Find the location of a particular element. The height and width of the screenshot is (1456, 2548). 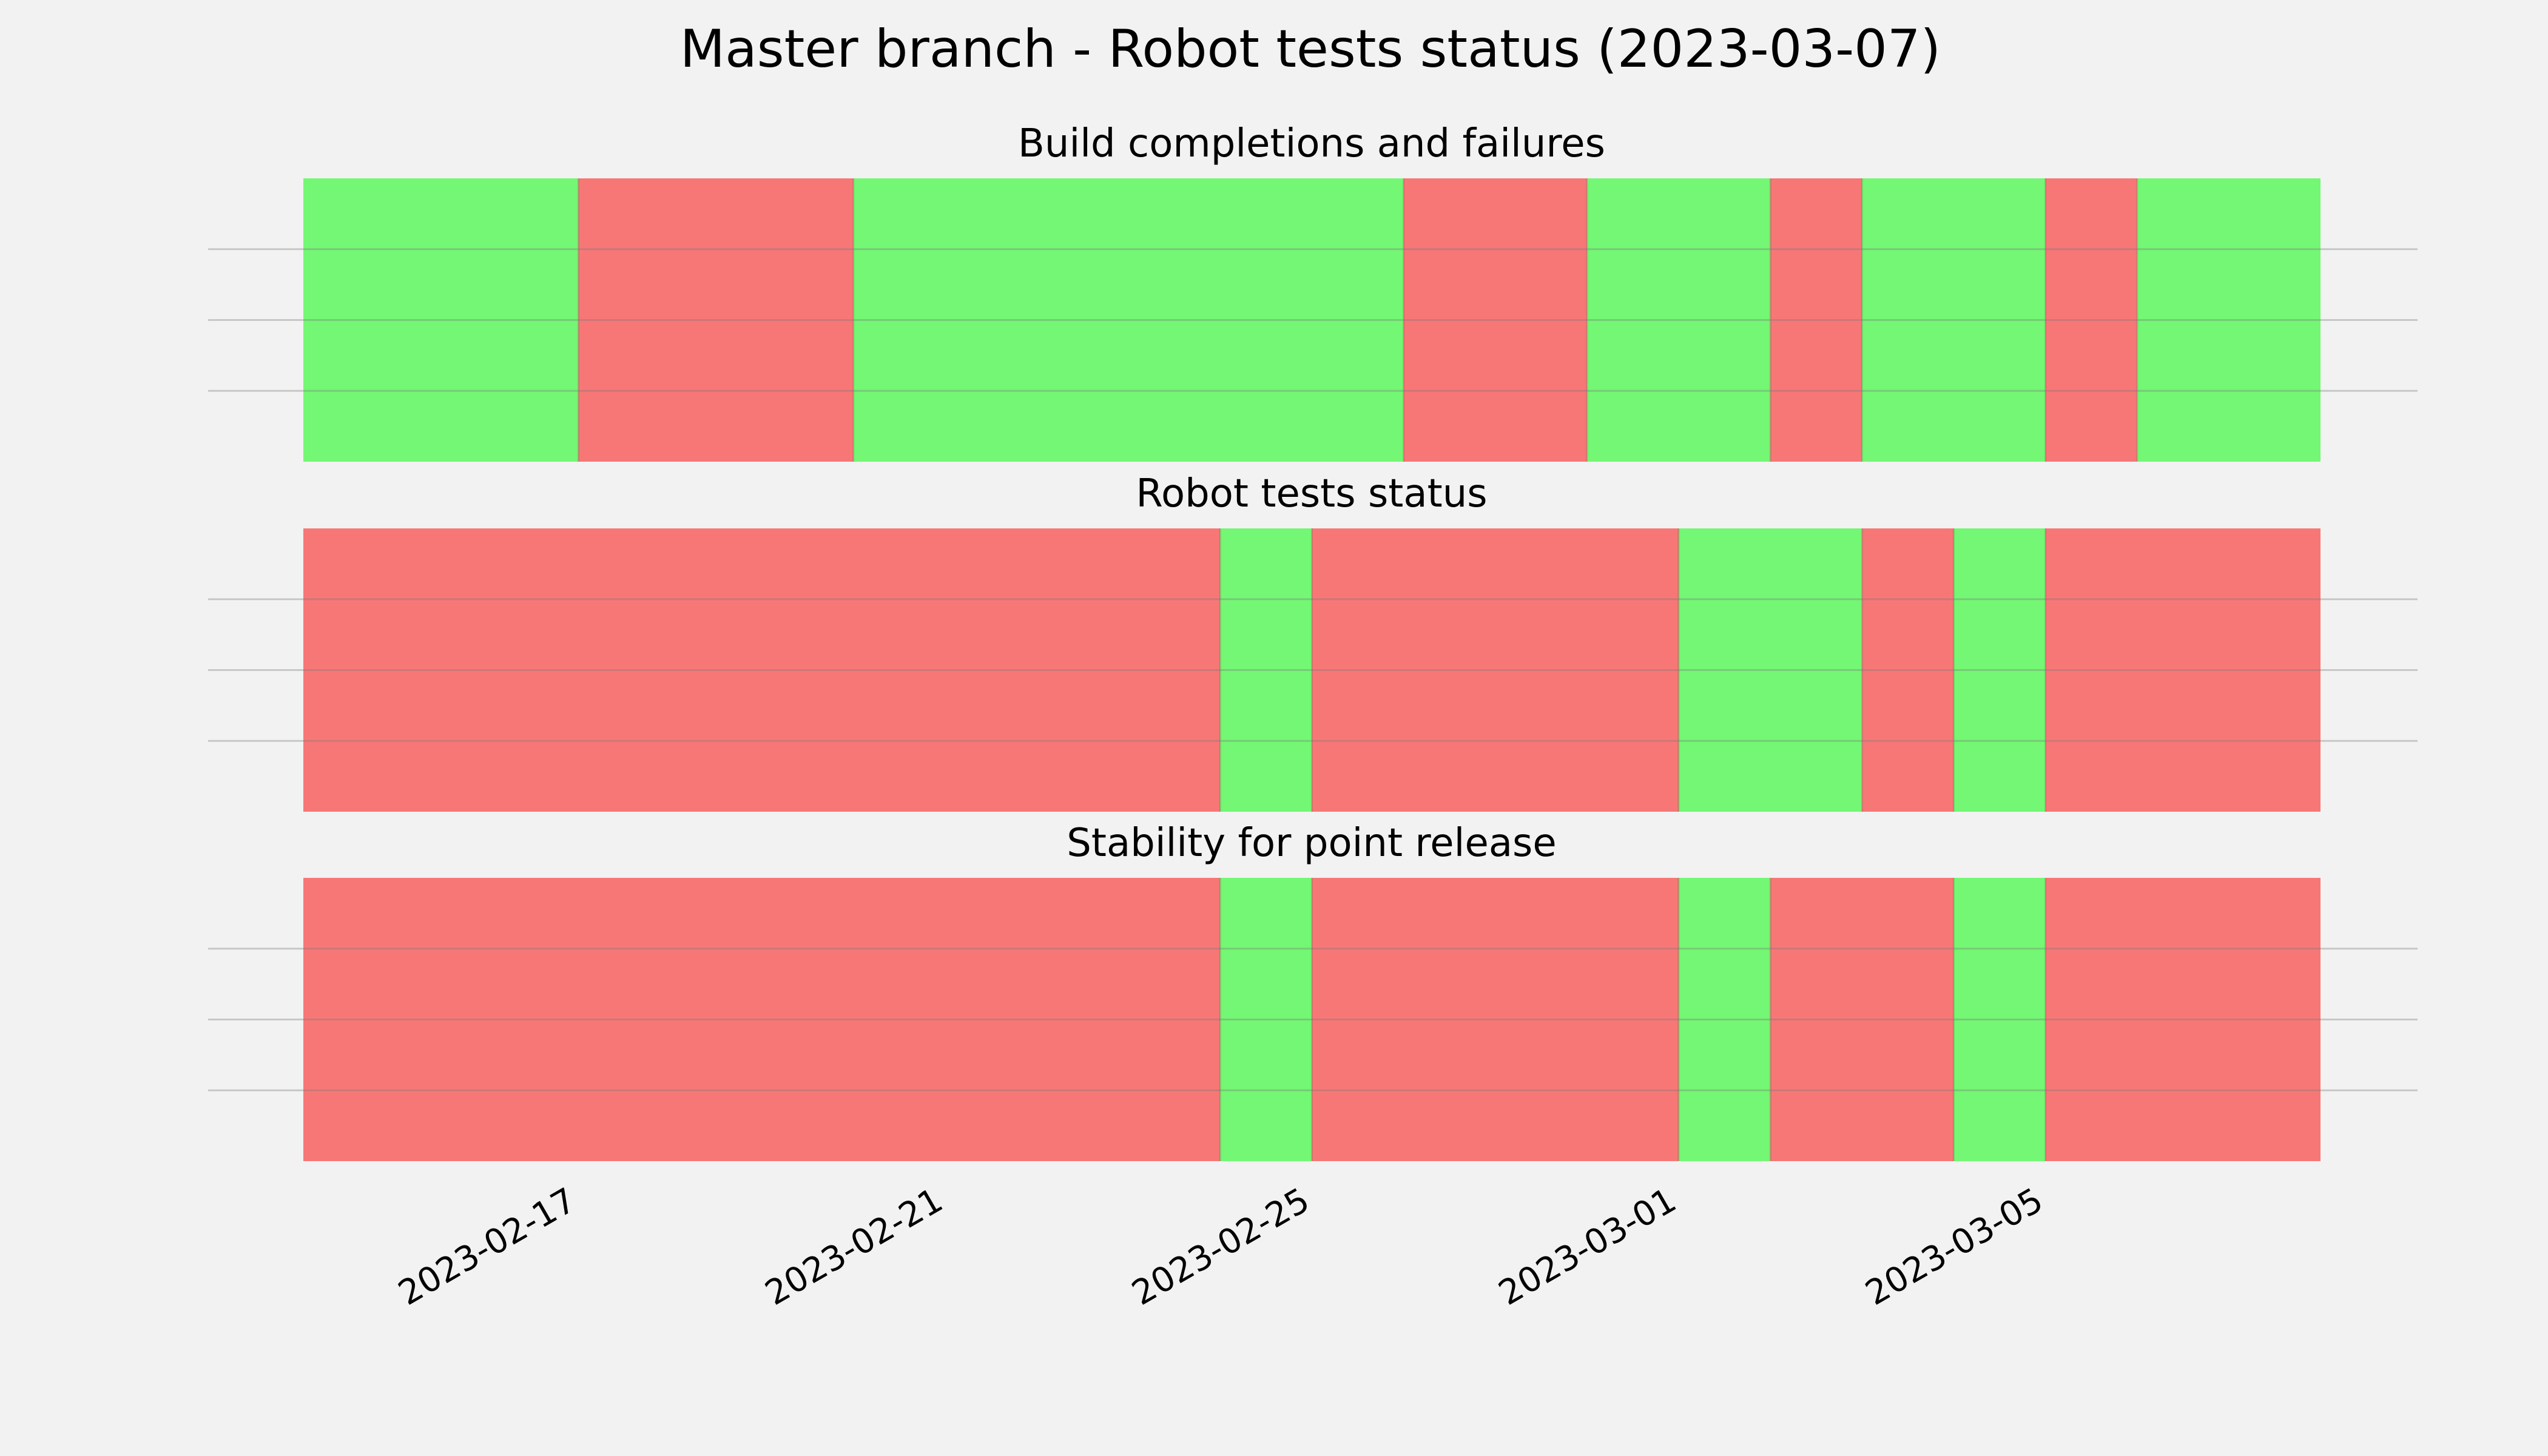

panel-title: Build completions and failures is located at coordinates (1311, 143).